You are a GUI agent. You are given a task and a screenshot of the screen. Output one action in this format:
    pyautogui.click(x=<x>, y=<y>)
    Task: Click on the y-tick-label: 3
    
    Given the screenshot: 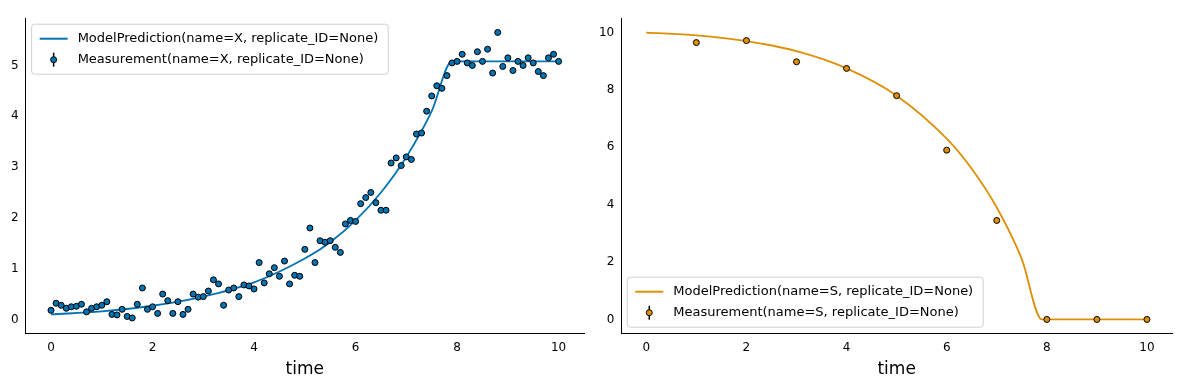 What is the action you would take?
    pyautogui.click(x=14, y=166)
    